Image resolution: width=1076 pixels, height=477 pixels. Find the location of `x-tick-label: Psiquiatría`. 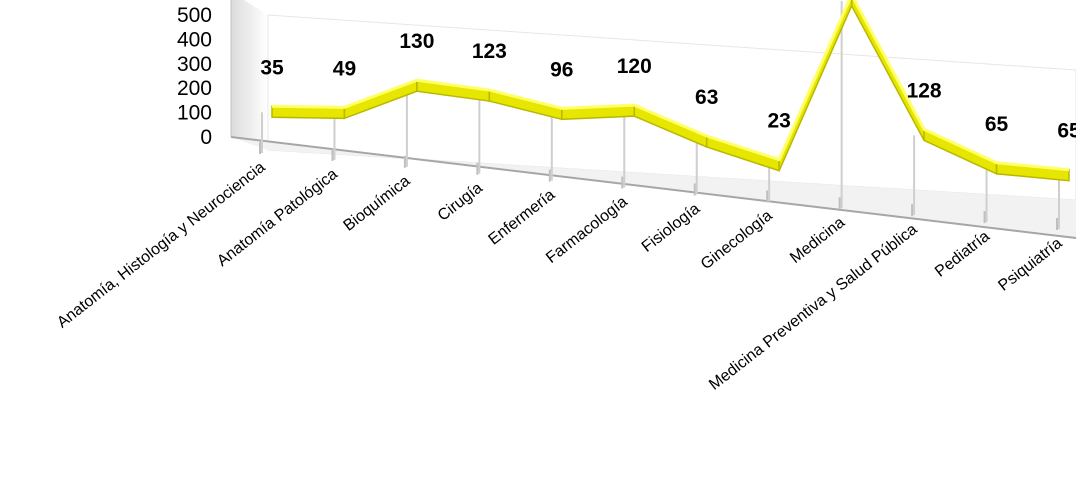

x-tick-label: Psiquiatría is located at coordinates (1030, 265).